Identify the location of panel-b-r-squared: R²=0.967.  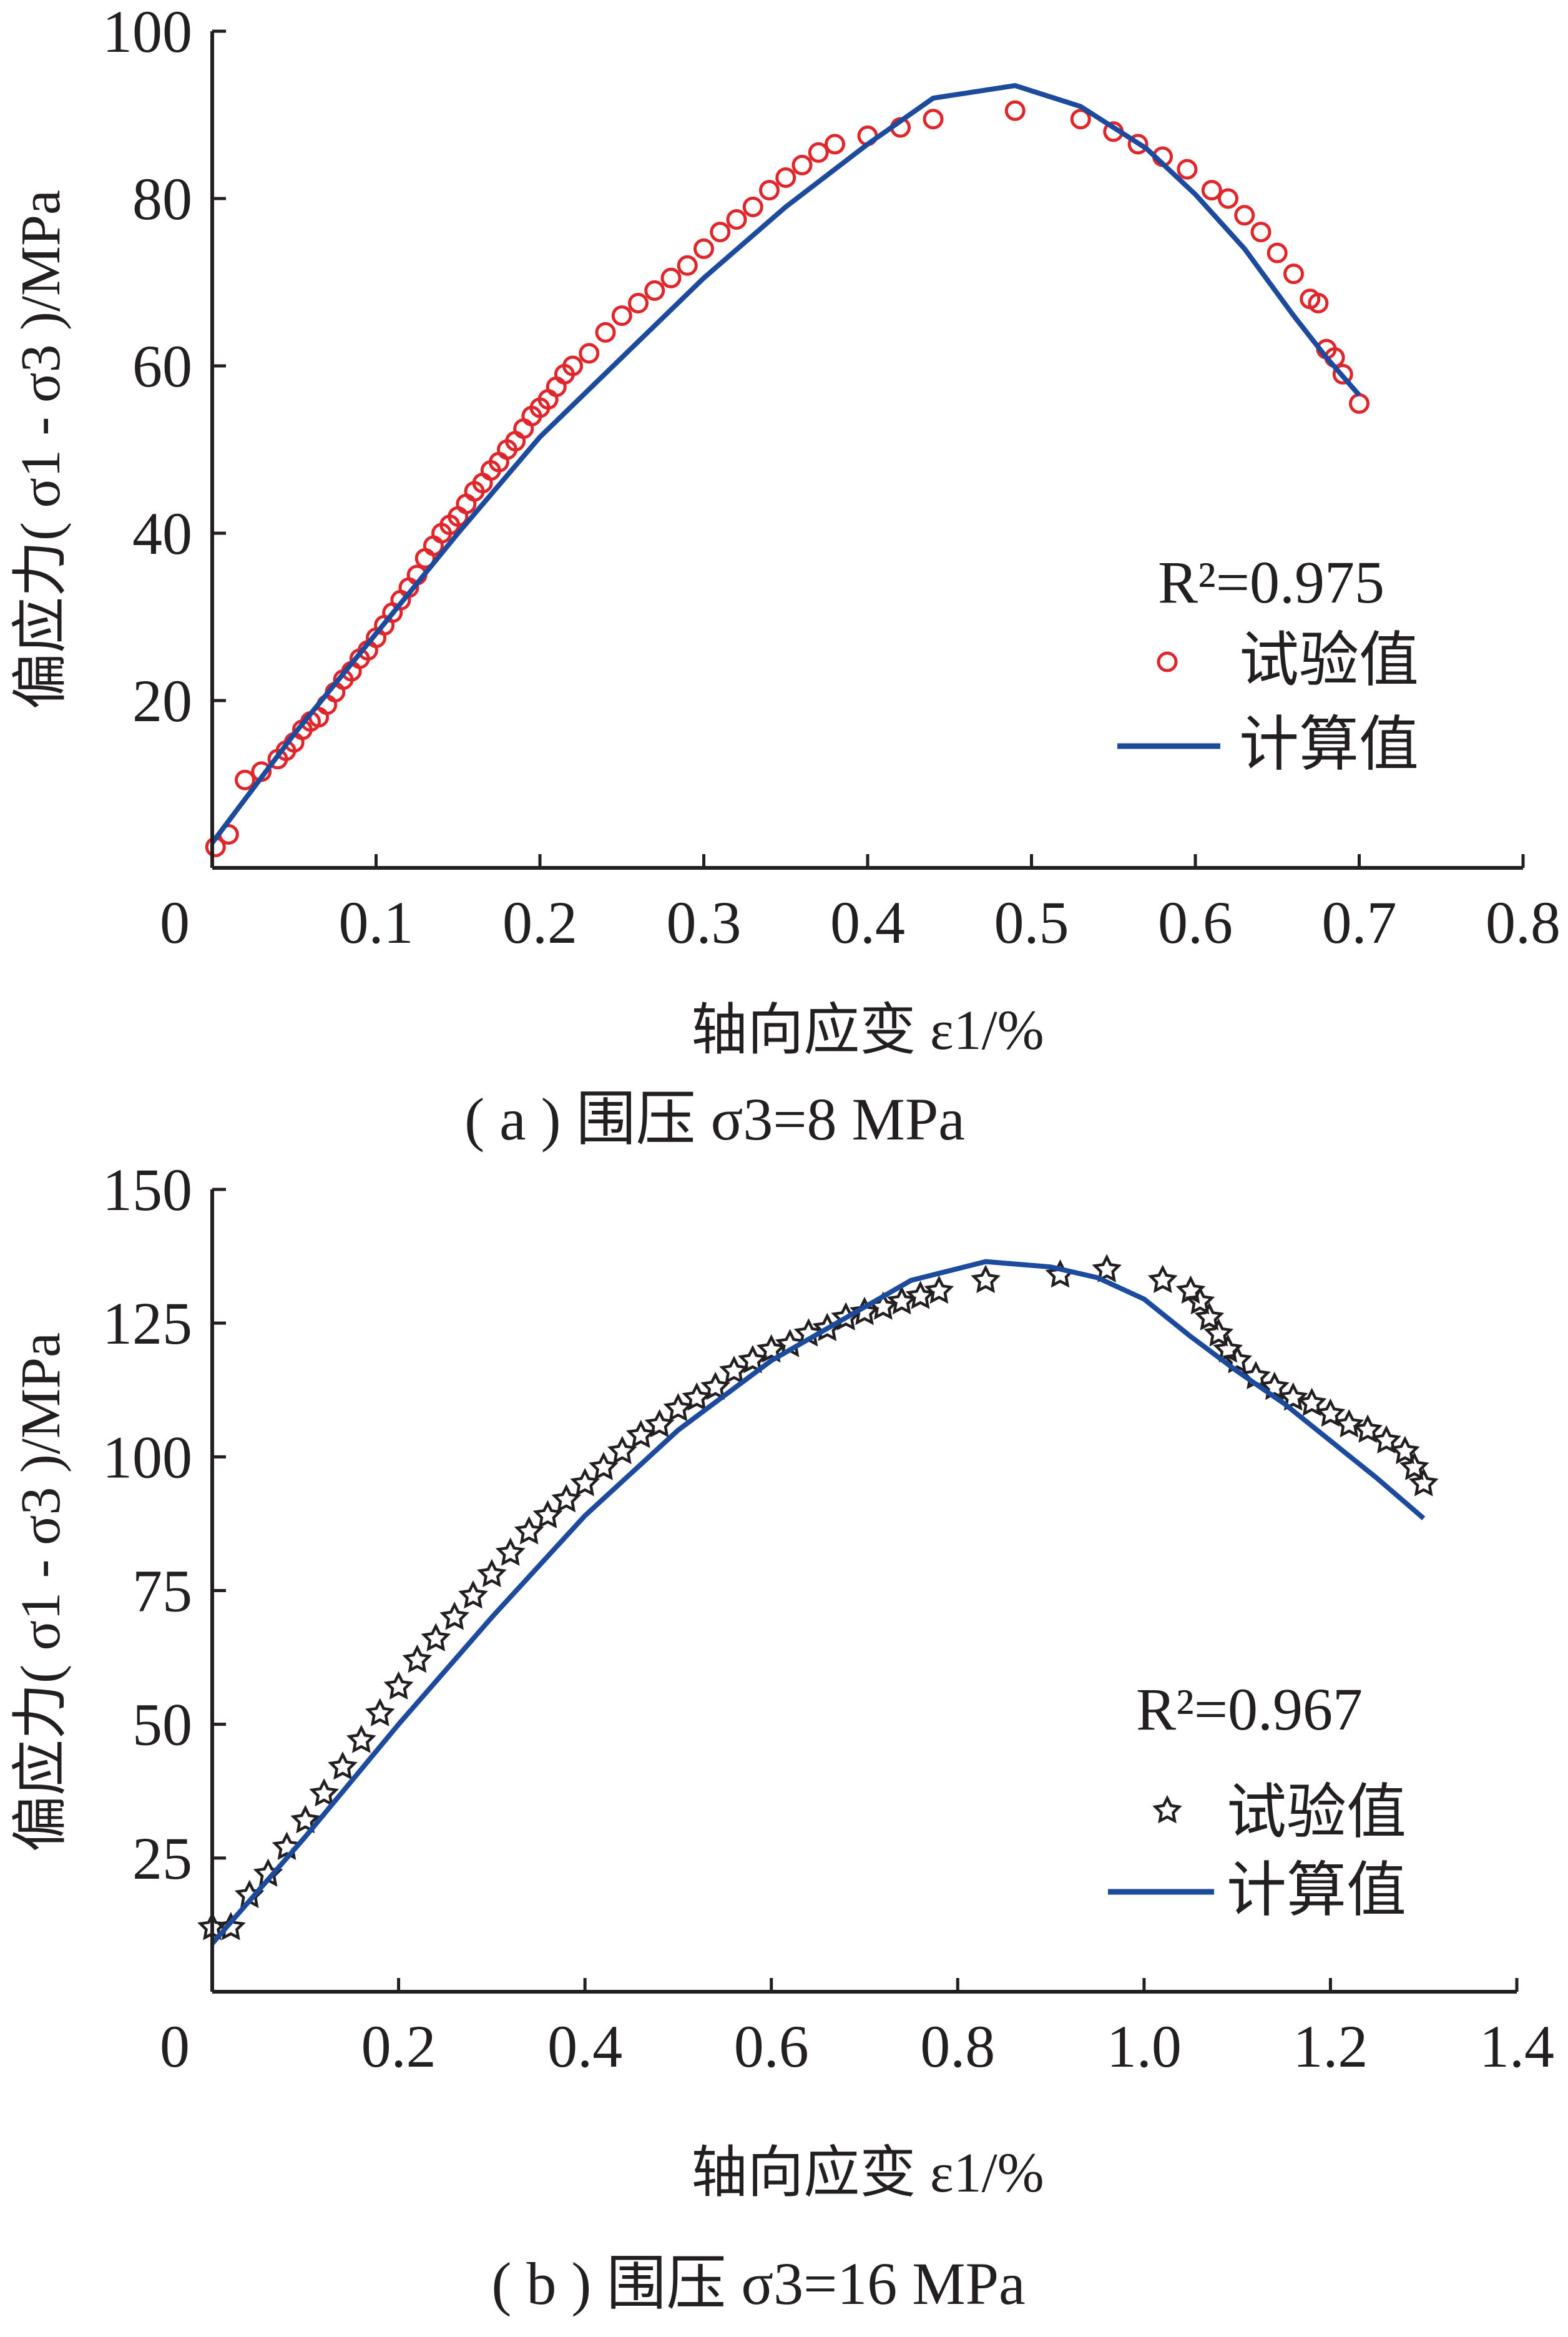
(1249, 1709).